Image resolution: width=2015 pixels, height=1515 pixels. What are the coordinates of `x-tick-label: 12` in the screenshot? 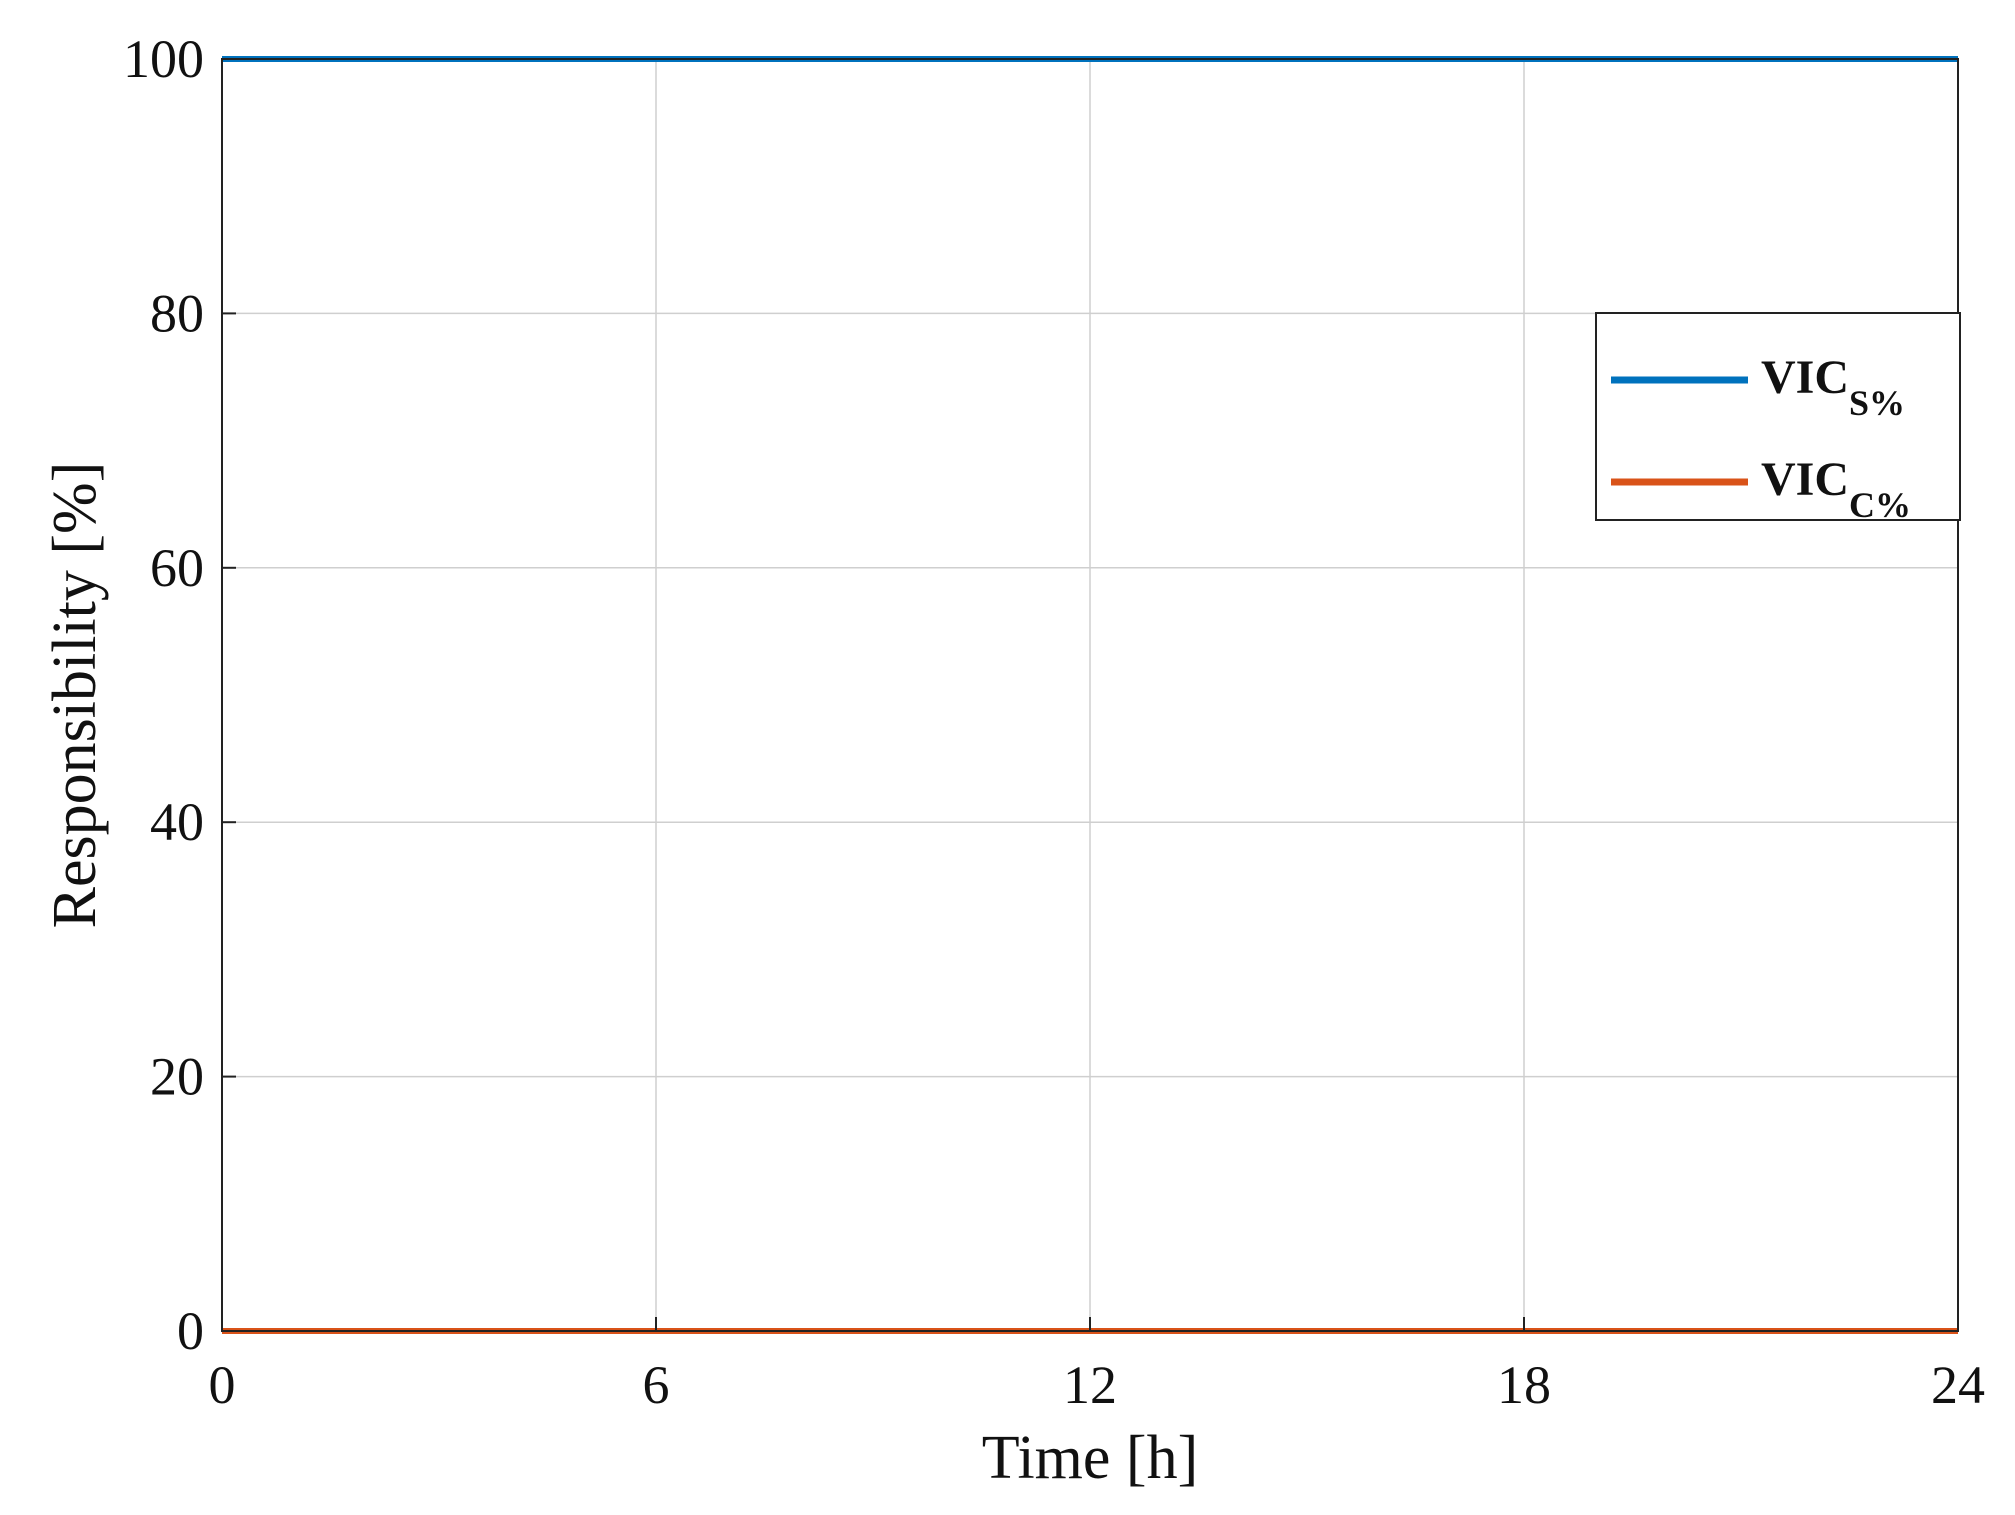 It's located at (1090, 1385).